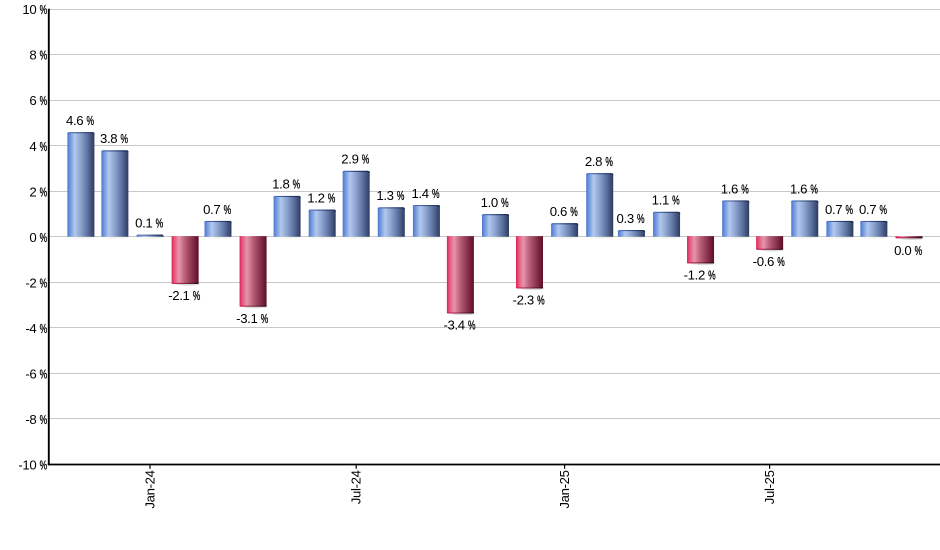 This screenshot has width=940, height=550. I want to click on svg-text: -2.3, so click(523, 300).